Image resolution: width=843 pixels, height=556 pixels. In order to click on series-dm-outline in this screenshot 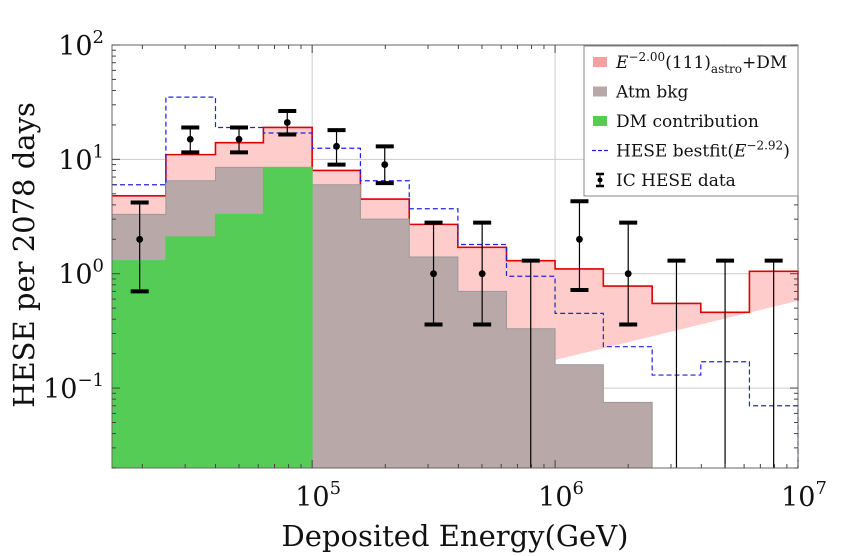, I will do `click(212, 317)`.